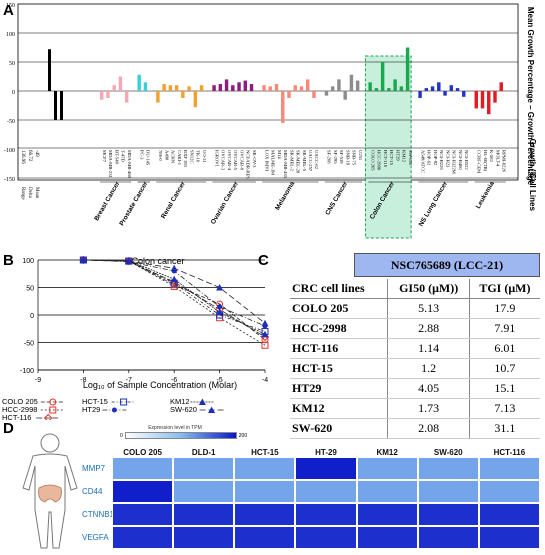 This screenshot has height=555, width=545. What do you see at coordinates (532, 192) in the screenshot?
I see `cell-lines-label: Cell Lines` at bounding box center [532, 192].